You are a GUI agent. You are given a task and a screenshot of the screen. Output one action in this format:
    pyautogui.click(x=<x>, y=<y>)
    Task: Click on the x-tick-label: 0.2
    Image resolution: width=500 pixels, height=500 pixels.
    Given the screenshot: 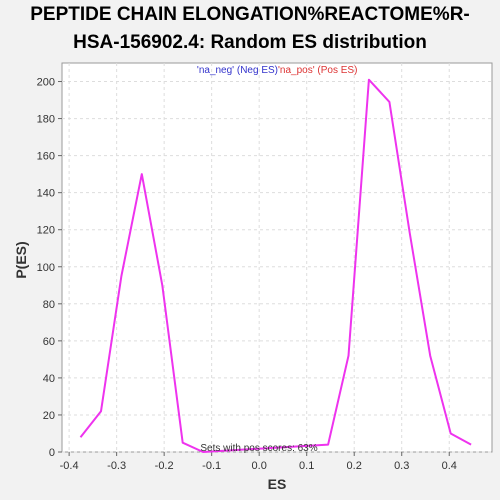 What is the action you would take?
    pyautogui.click(x=354, y=466)
    